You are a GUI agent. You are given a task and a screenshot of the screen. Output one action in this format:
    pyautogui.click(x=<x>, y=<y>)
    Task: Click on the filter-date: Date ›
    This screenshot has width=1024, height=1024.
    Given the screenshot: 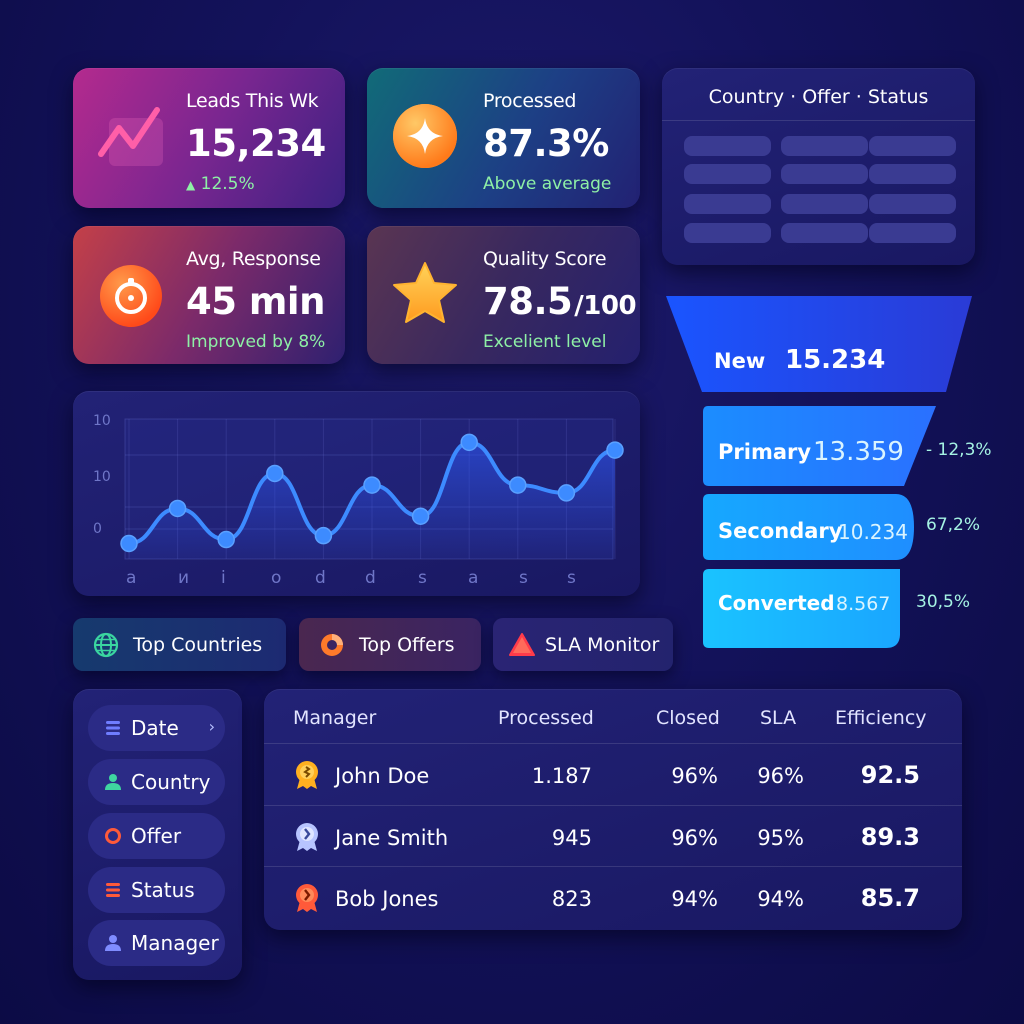 What is the action you would take?
    pyautogui.click(x=156, y=728)
    